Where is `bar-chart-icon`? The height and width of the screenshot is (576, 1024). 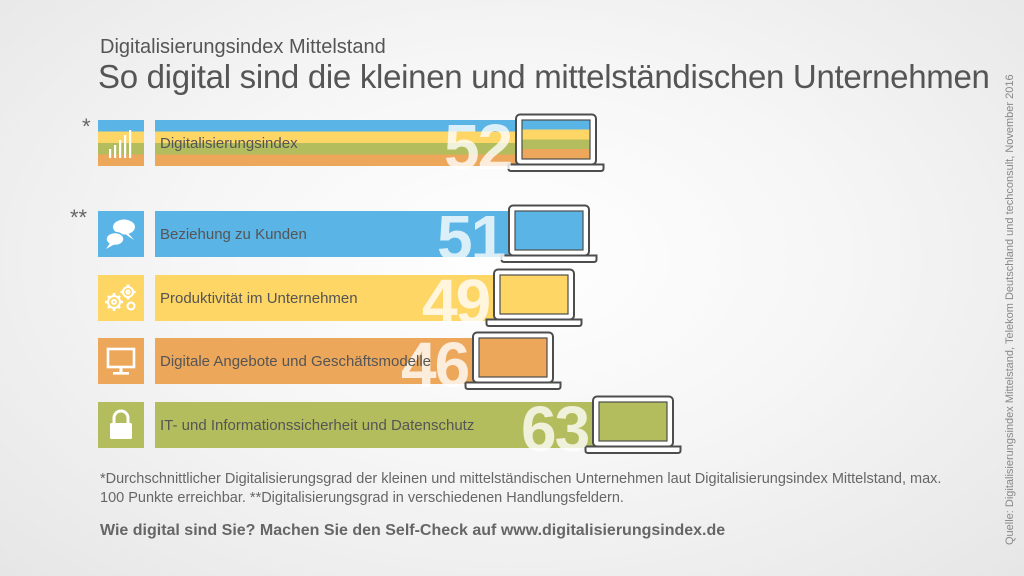 bar-chart-icon is located at coordinates (121, 143).